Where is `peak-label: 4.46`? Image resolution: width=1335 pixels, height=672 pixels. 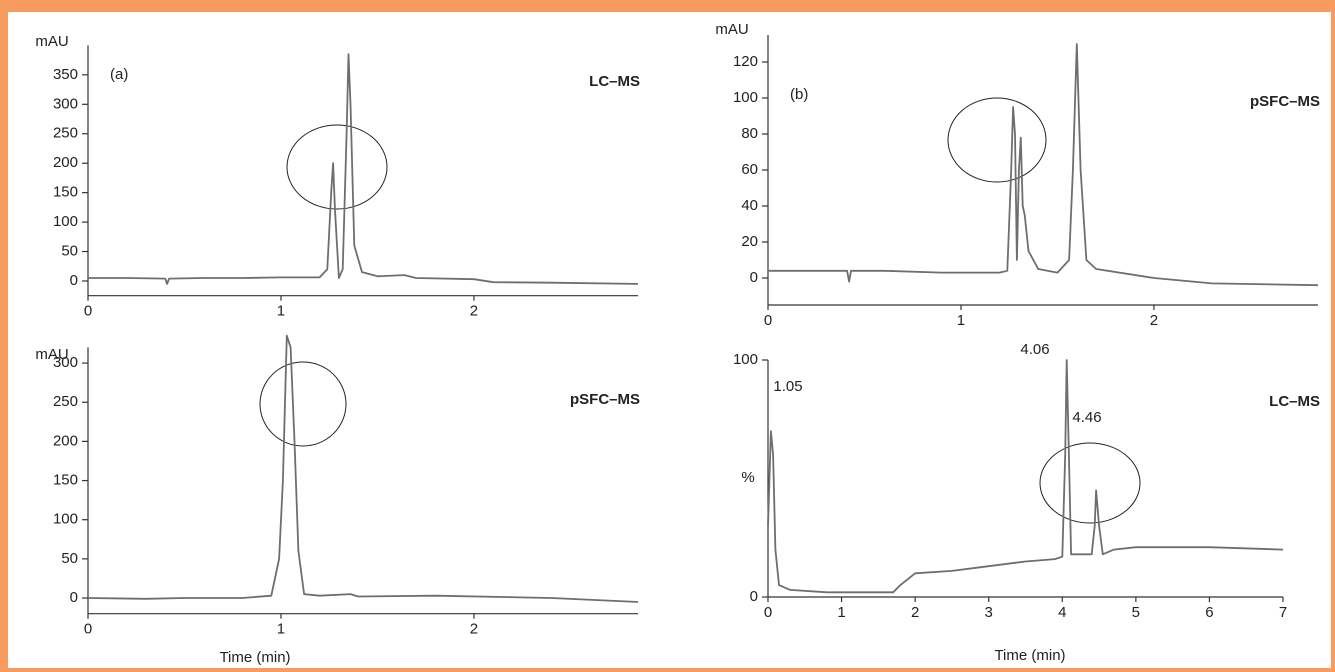 peak-label: 4.46 is located at coordinates (1086, 417).